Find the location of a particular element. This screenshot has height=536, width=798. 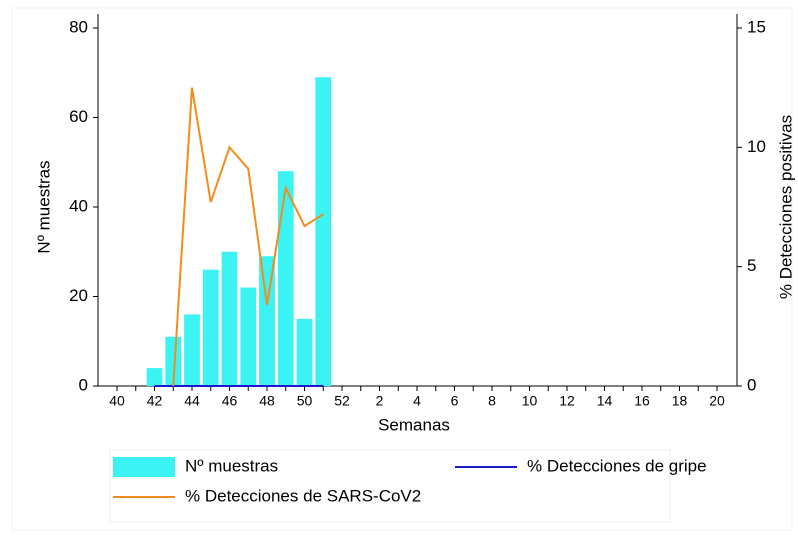

y2-axis-label: % Detecciones positivas is located at coordinates (785, 207).